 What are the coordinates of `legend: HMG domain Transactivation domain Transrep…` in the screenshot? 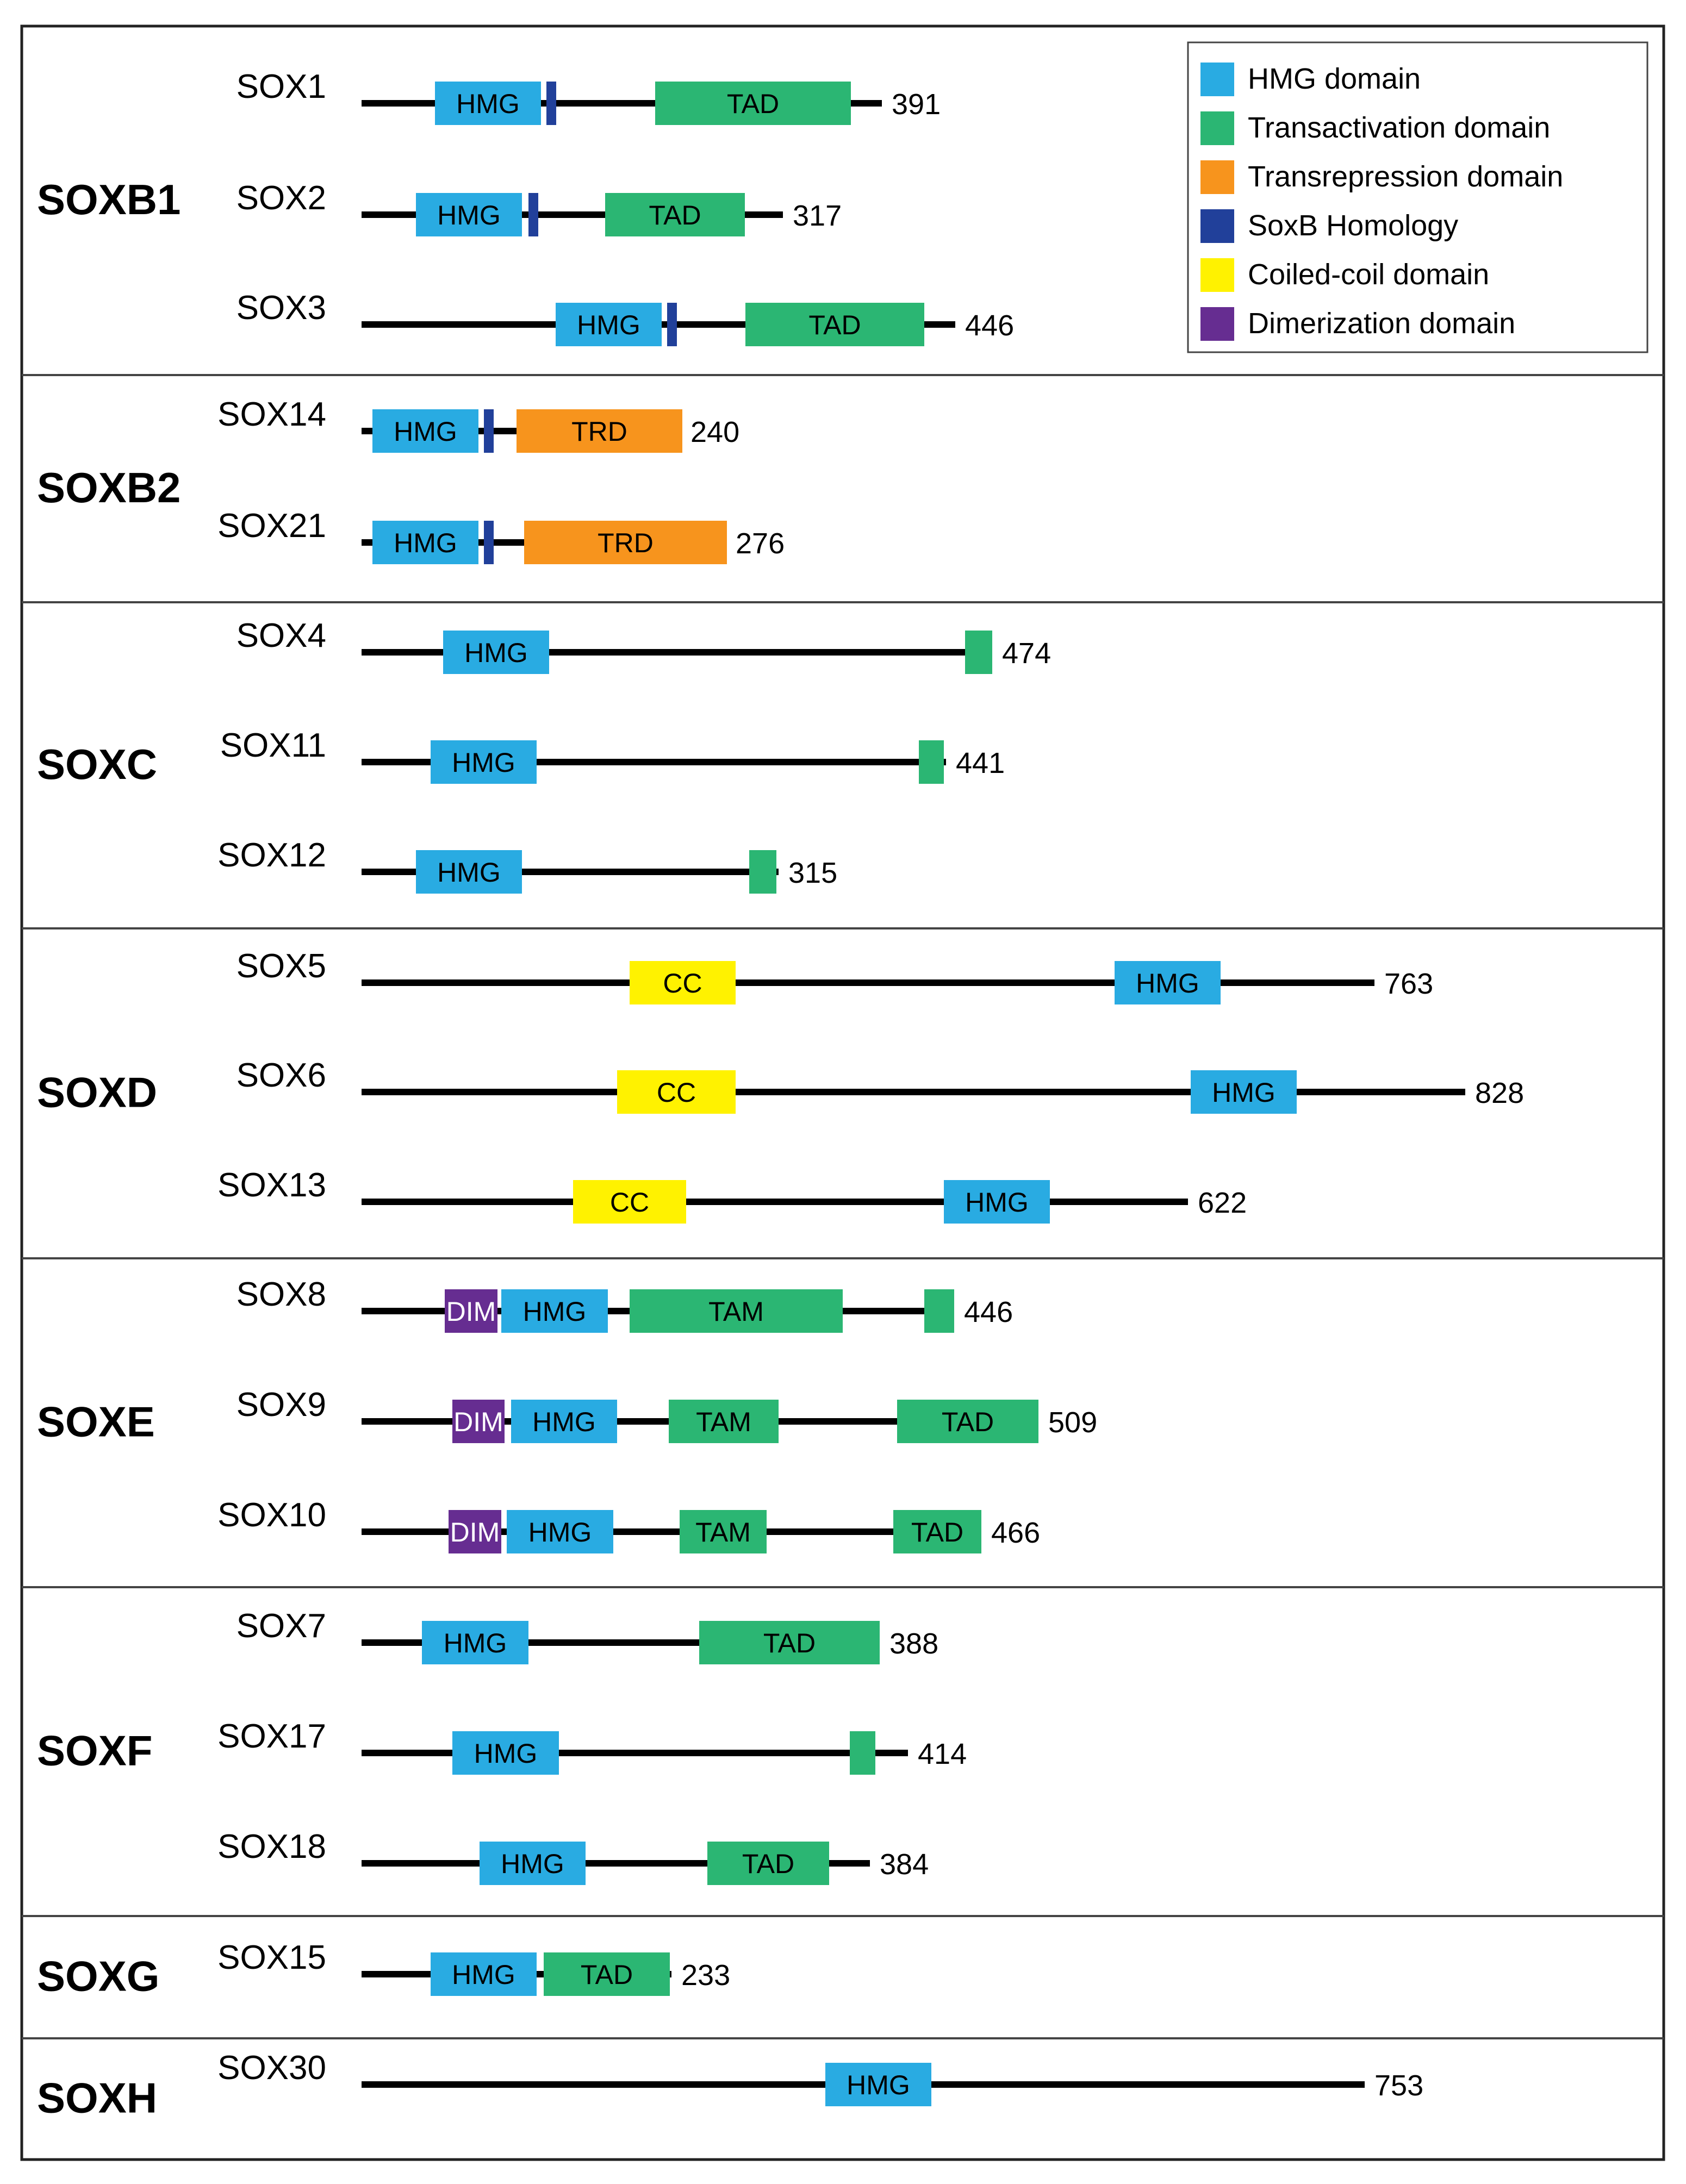 It's located at (1417, 197).